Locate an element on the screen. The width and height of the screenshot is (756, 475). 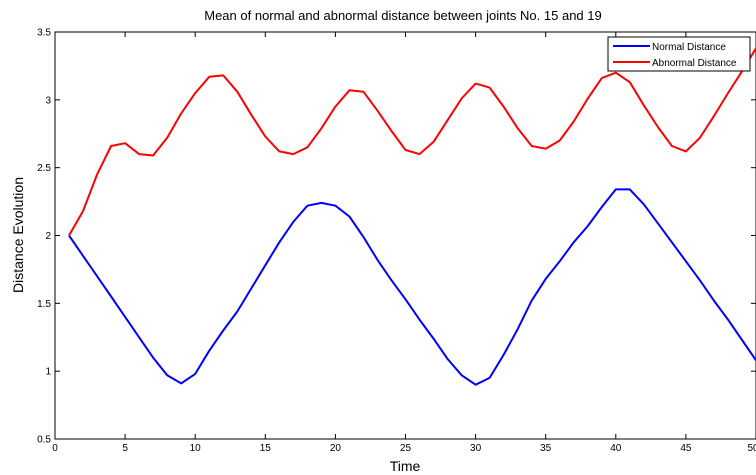
x-tick-label: 30 is located at coordinates (476, 448).